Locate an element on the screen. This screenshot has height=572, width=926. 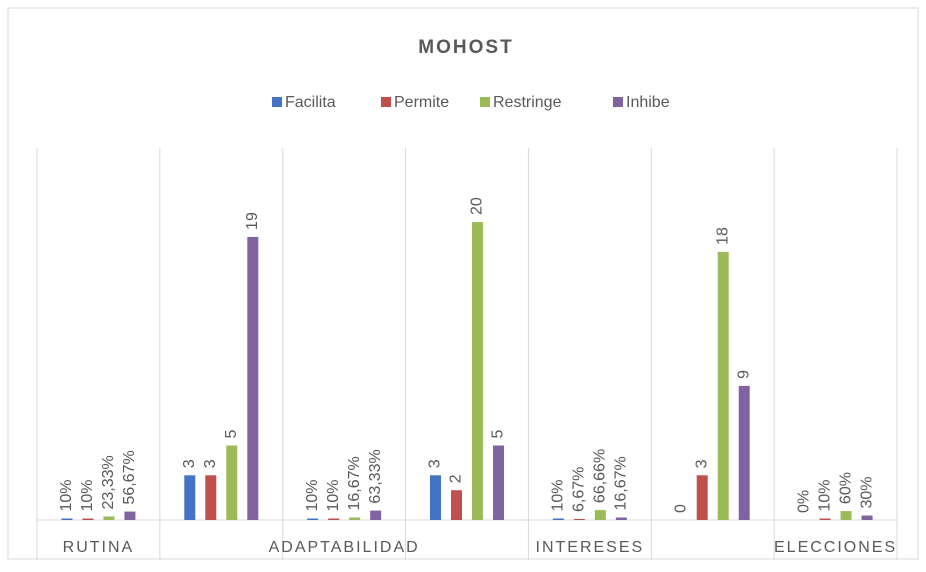
x-tick-label: INTERESES is located at coordinates (590, 547).